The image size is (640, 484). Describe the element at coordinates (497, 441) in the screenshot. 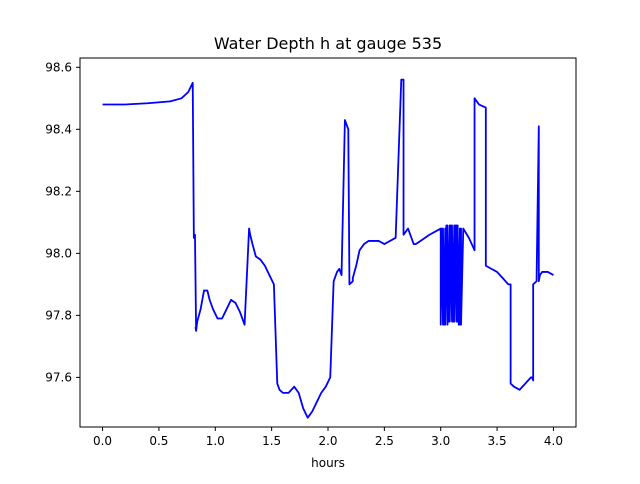

I see `x-tick-label: 3.5` at that location.